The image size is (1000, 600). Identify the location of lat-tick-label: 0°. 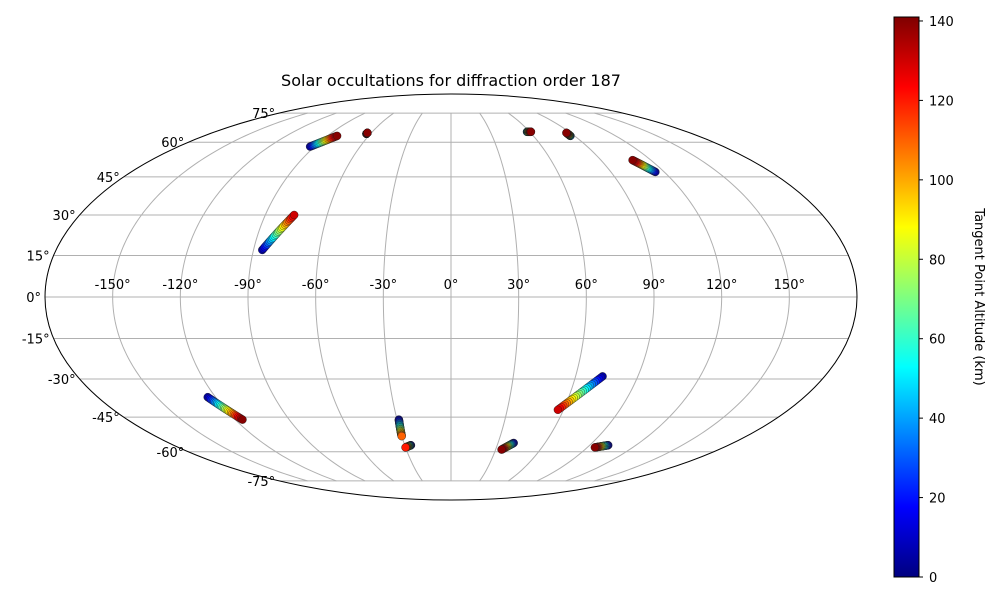
(33, 298).